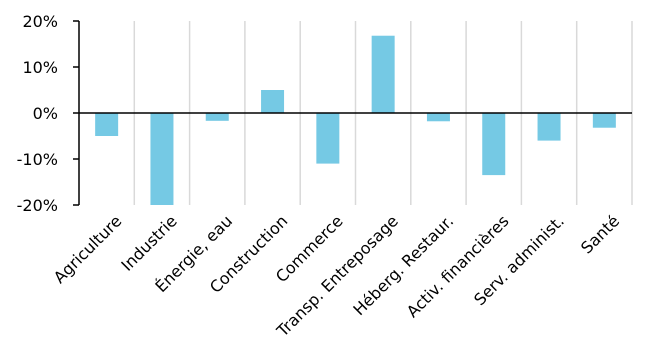 This screenshot has width=657, height=360. What do you see at coordinates (37, 159) in the screenshot?
I see `y-tick-label: -10%` at bounding box center [37, 159].